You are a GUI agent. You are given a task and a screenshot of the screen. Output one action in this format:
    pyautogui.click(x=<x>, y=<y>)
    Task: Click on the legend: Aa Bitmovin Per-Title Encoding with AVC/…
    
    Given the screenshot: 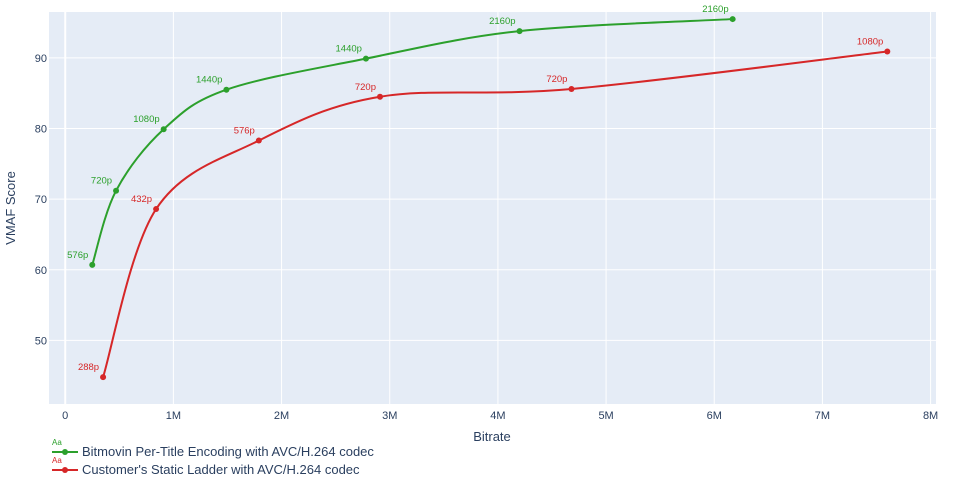 What is the action you would take?
    pyautogui.click(x=213, y=458)
    